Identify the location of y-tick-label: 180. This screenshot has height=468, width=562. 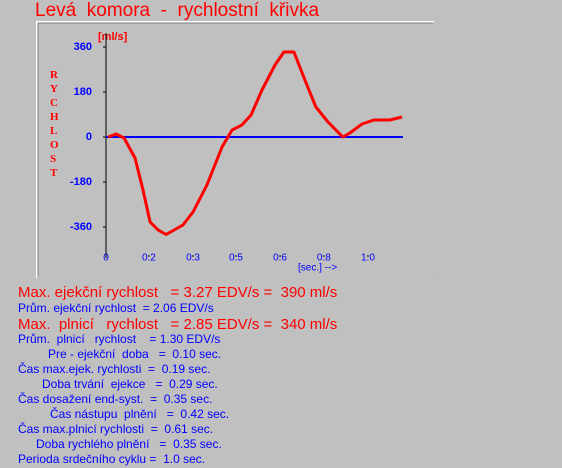
(83, 92).